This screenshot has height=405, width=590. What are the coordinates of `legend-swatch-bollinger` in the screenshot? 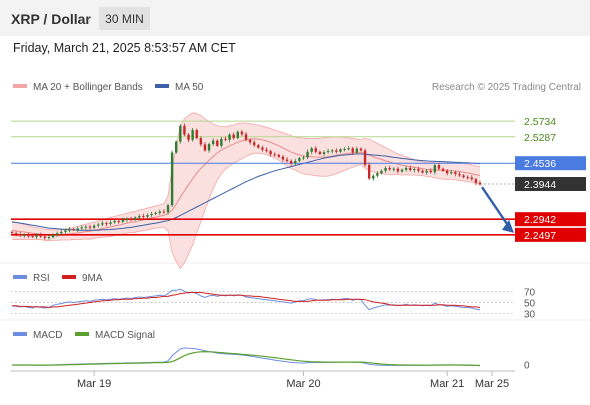 It's located at (20, 86).